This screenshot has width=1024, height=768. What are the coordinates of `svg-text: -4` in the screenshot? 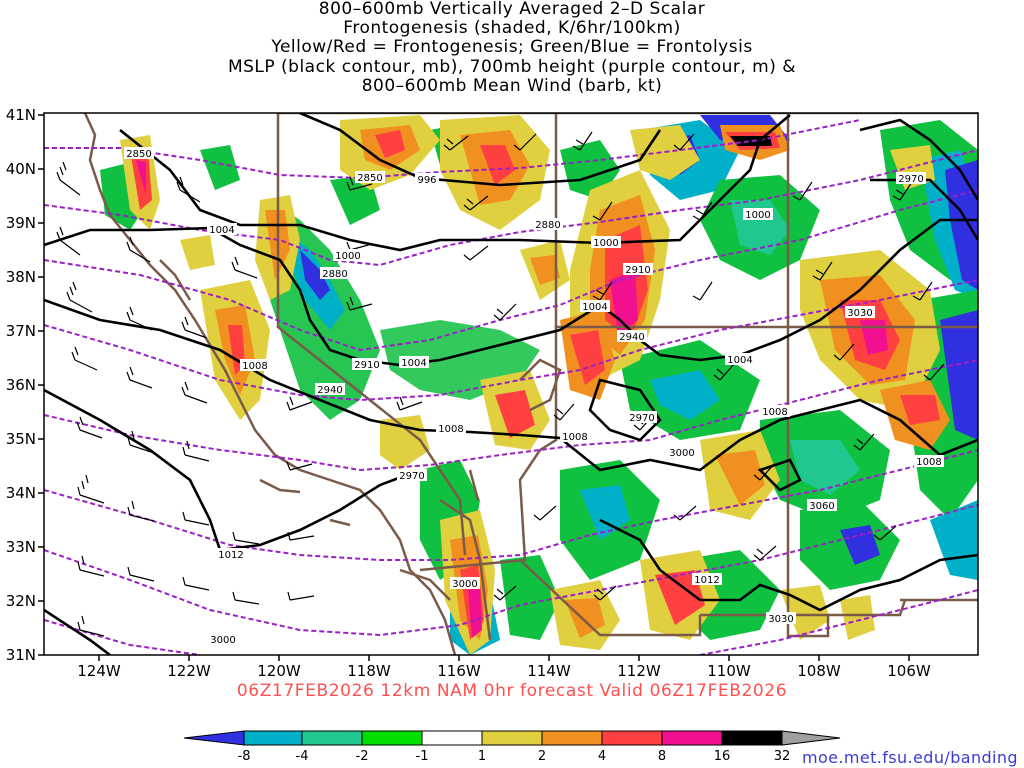 It's located at (302, 756).